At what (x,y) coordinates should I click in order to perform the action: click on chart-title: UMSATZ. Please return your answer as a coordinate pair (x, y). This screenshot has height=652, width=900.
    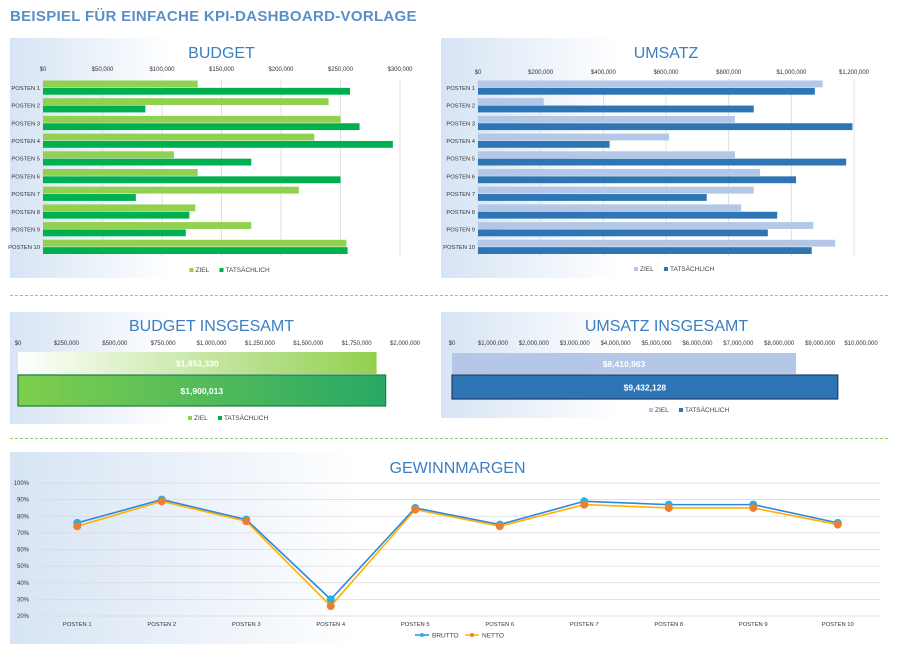
    Looking at the image, I should click on (666, 53).